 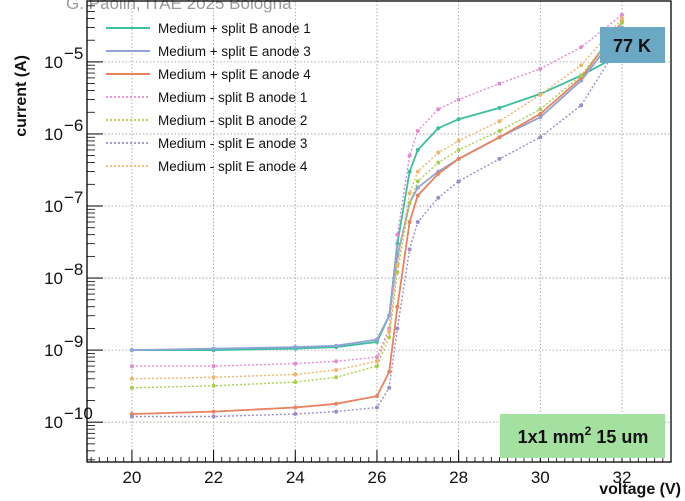 I want to click on legend-entry: Medium - split E anode 4, so click(x=233, y=166).